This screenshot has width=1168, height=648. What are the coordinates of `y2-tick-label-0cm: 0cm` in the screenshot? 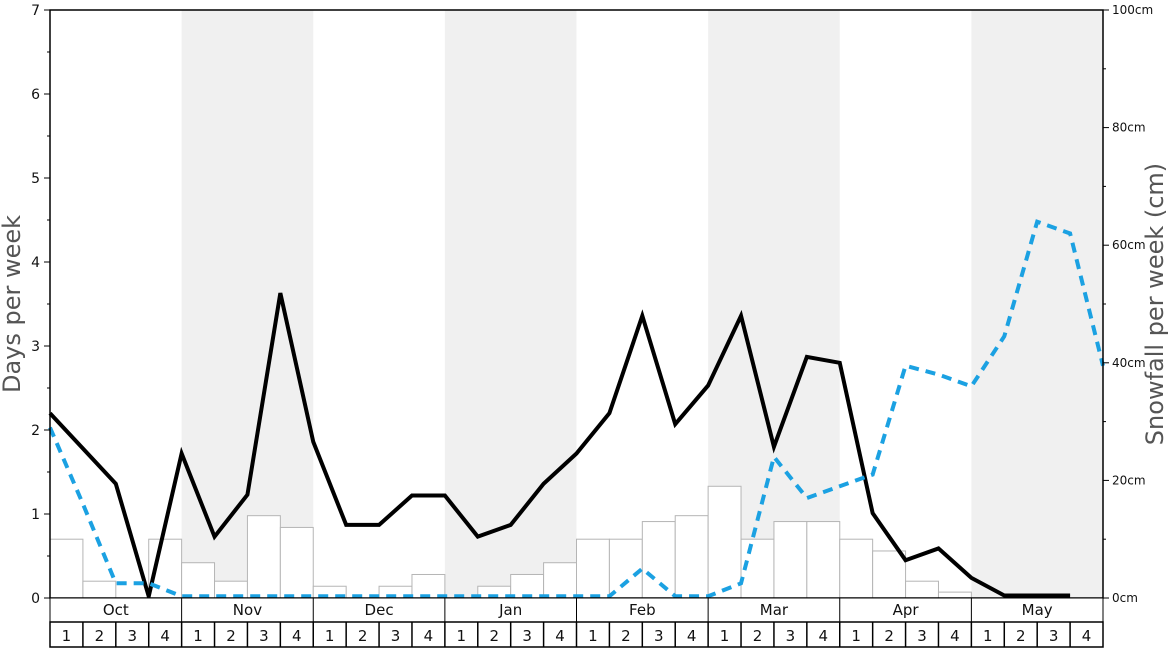 It's located at (1125, 598).